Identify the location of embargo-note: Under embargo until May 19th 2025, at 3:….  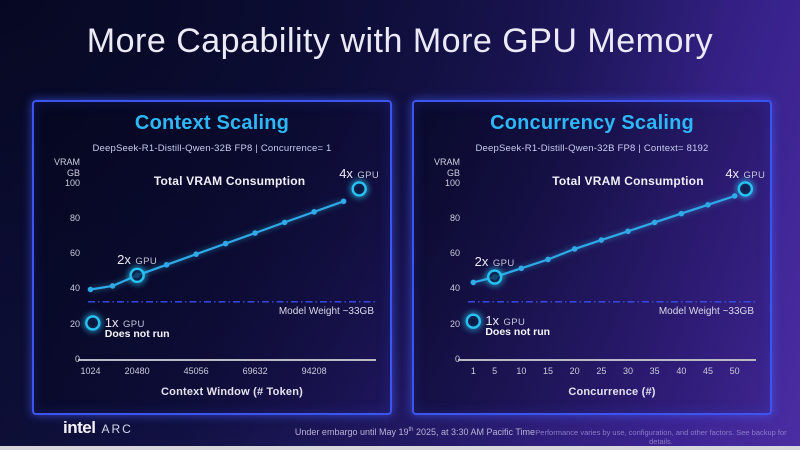
(415, 432).